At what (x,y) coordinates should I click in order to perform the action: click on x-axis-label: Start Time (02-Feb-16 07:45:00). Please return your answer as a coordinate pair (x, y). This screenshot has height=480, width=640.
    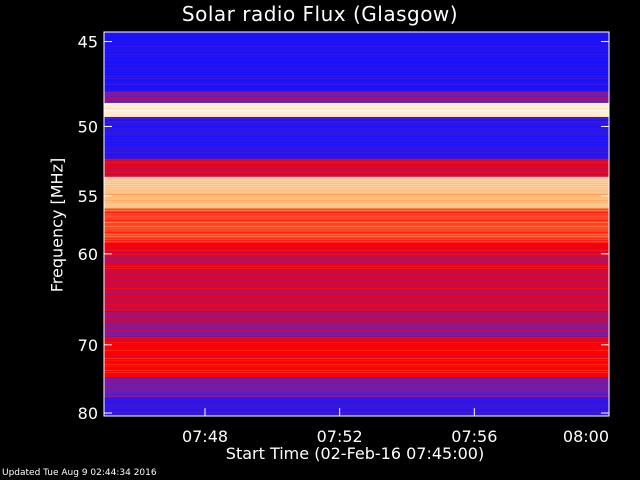
    Looking at the image, I should click on (355, 453).